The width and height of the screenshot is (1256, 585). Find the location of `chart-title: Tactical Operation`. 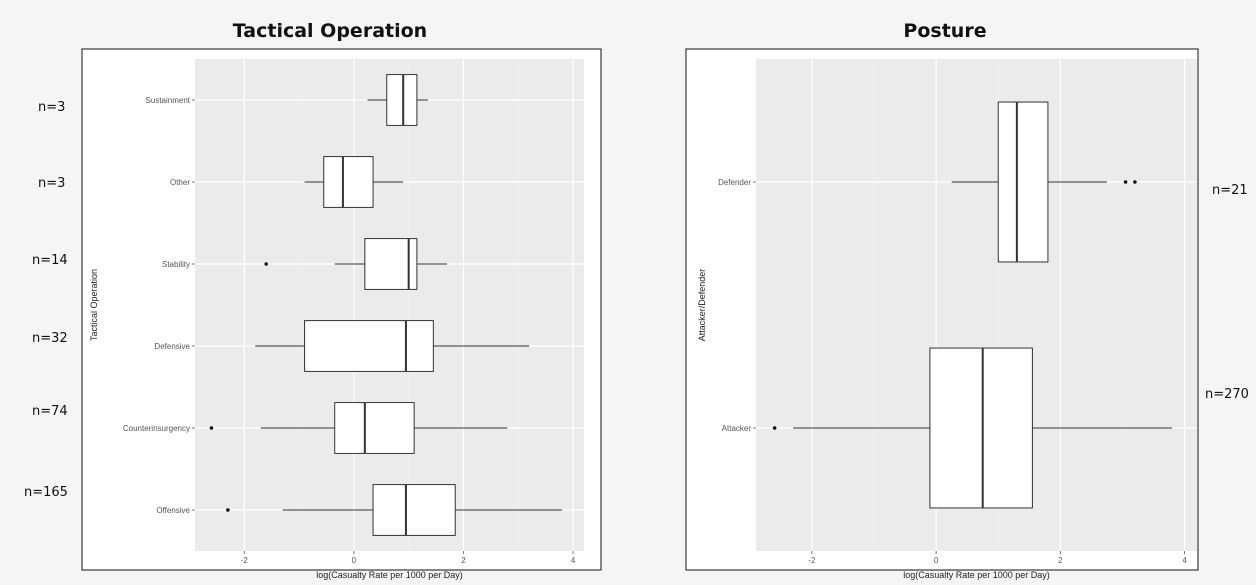

chart-title: Tactical Operation is located at coordinates (330, 31).